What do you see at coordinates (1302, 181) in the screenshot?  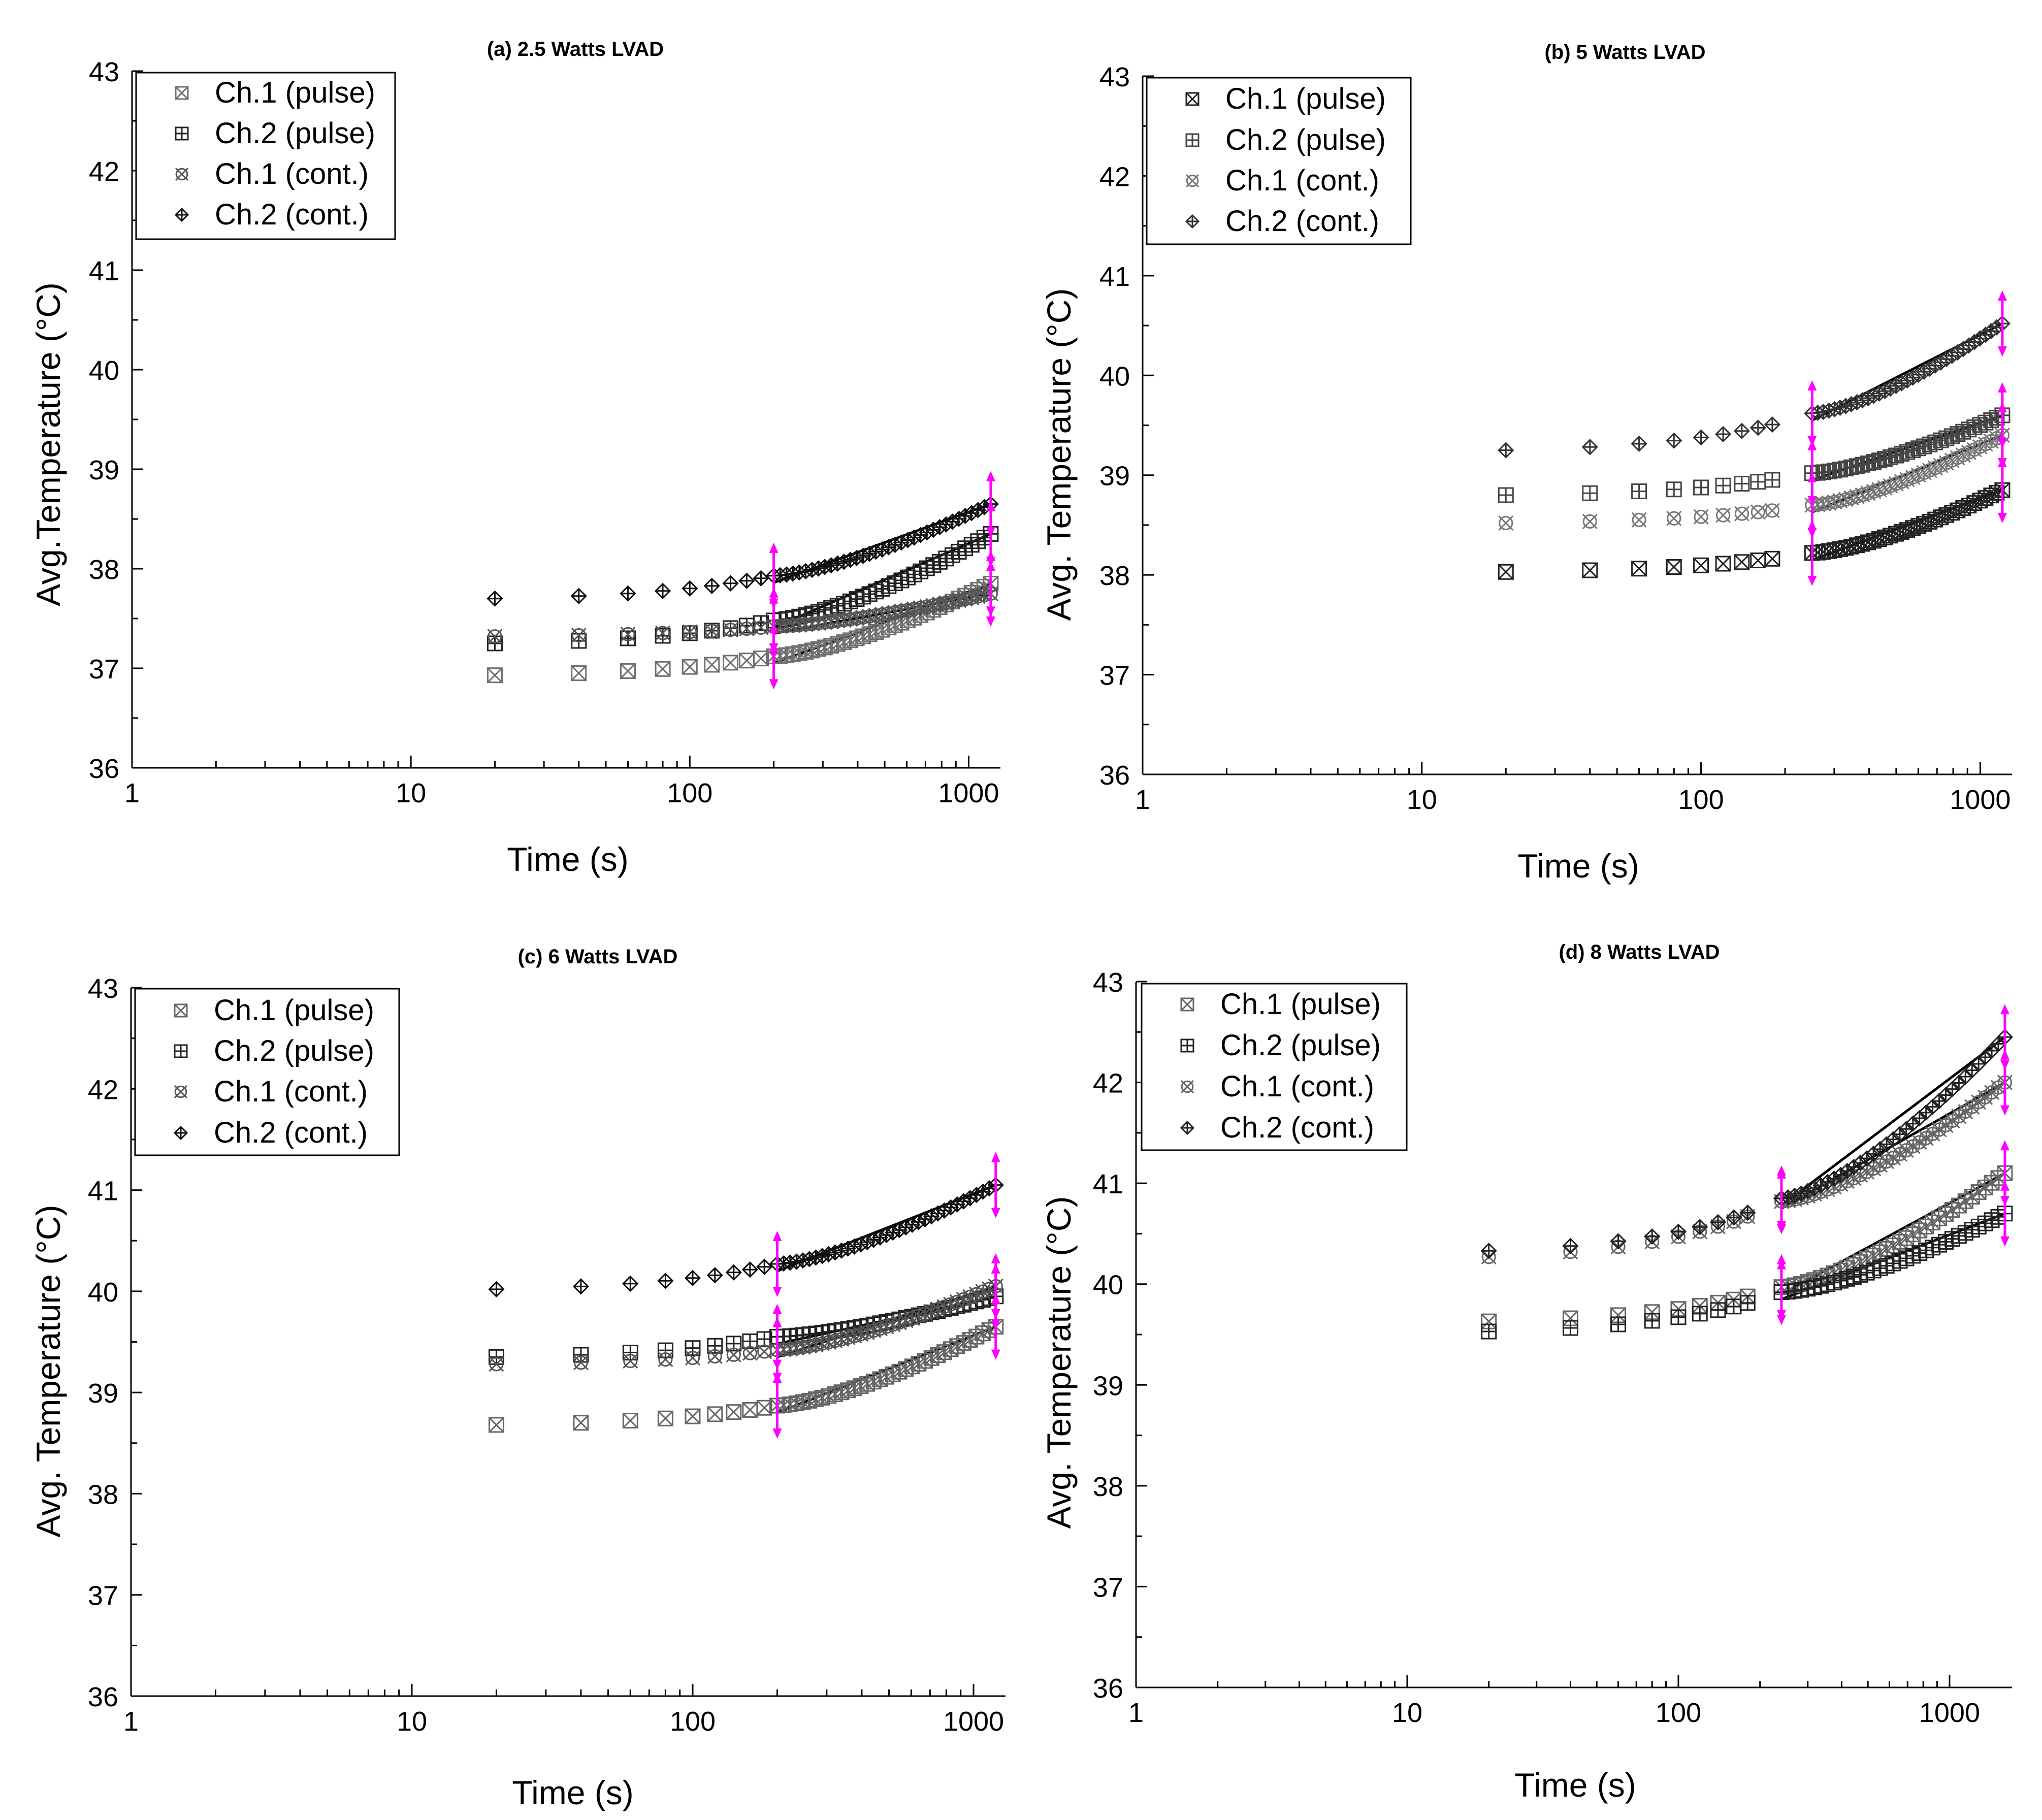 I see `legend-label: Ch.1 (cont.)` at bounding box center [1302, 181].